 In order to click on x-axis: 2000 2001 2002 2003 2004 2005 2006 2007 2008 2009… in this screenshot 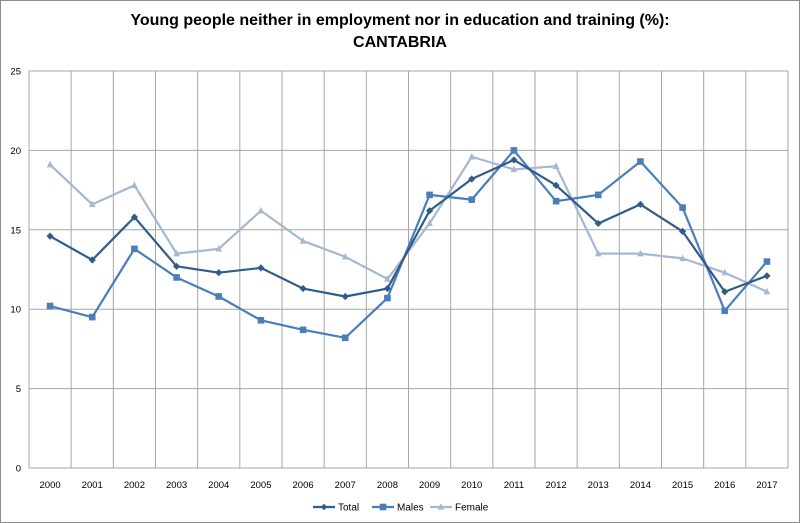, I will do `click(409, 485)`.